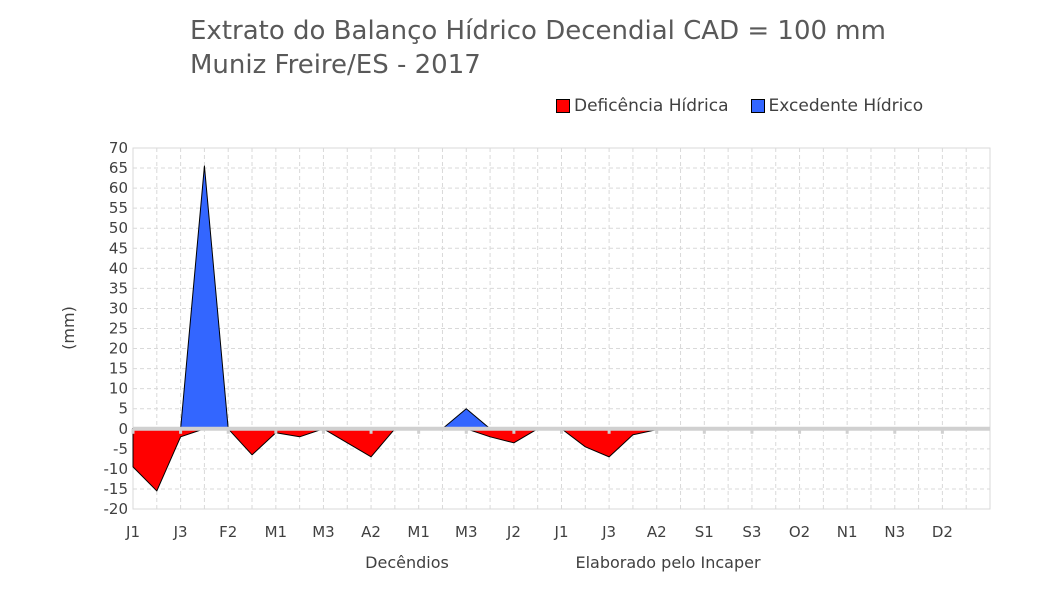  Describe the element at coordinates (116, 469) in the screenshot. I see `y-tick-label: -10` at that location.